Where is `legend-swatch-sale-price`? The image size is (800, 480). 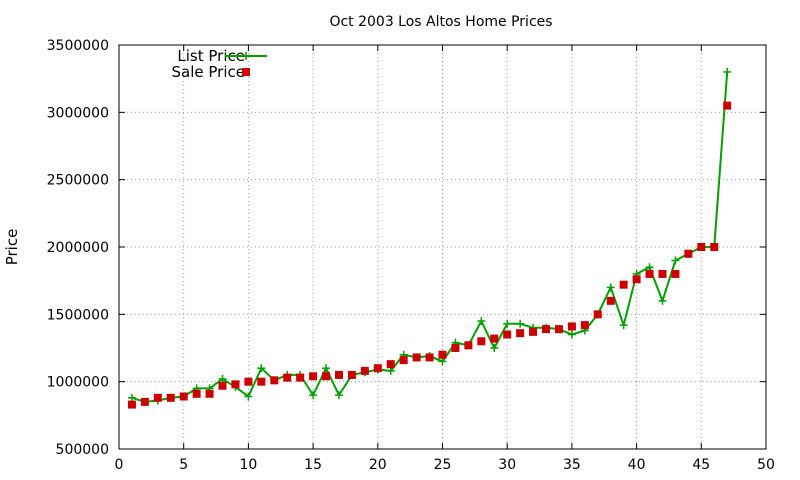
legend-swatch-sale-price is located at coordinates (246, 72).